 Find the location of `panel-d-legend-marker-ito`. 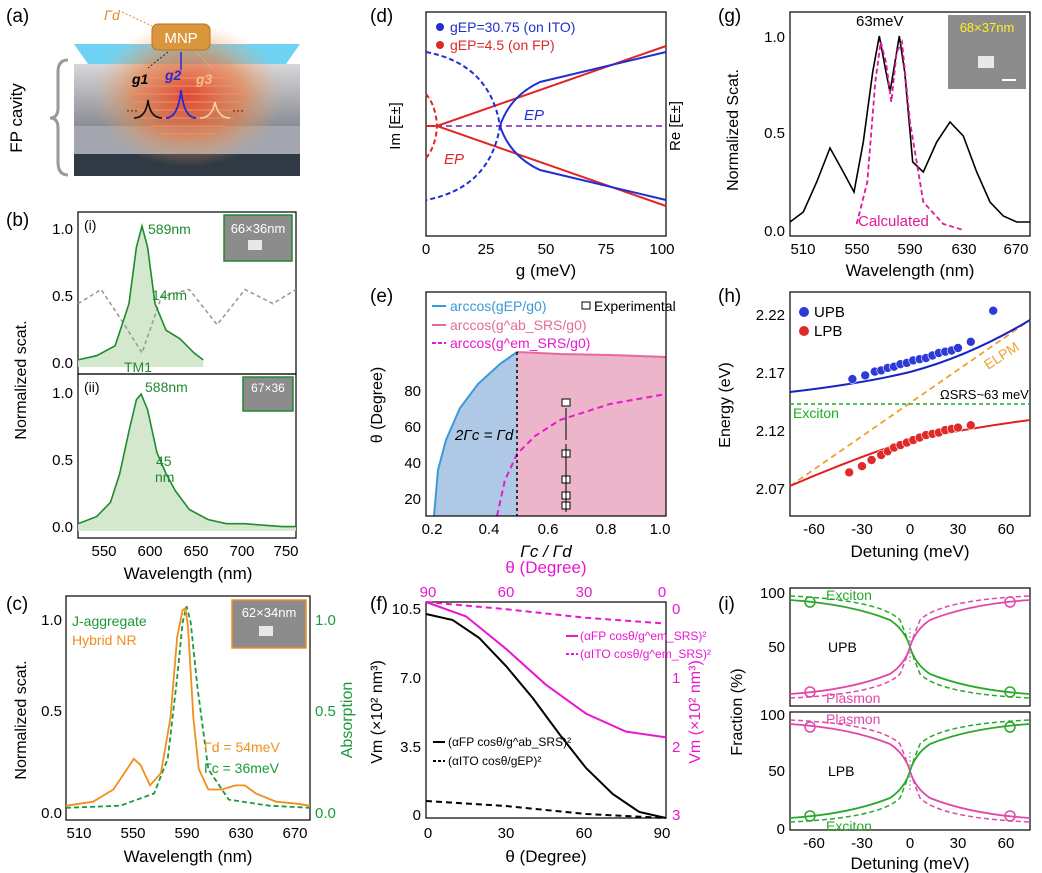

panel-d-legend-marker-ito is located at coordinates (440, 27).